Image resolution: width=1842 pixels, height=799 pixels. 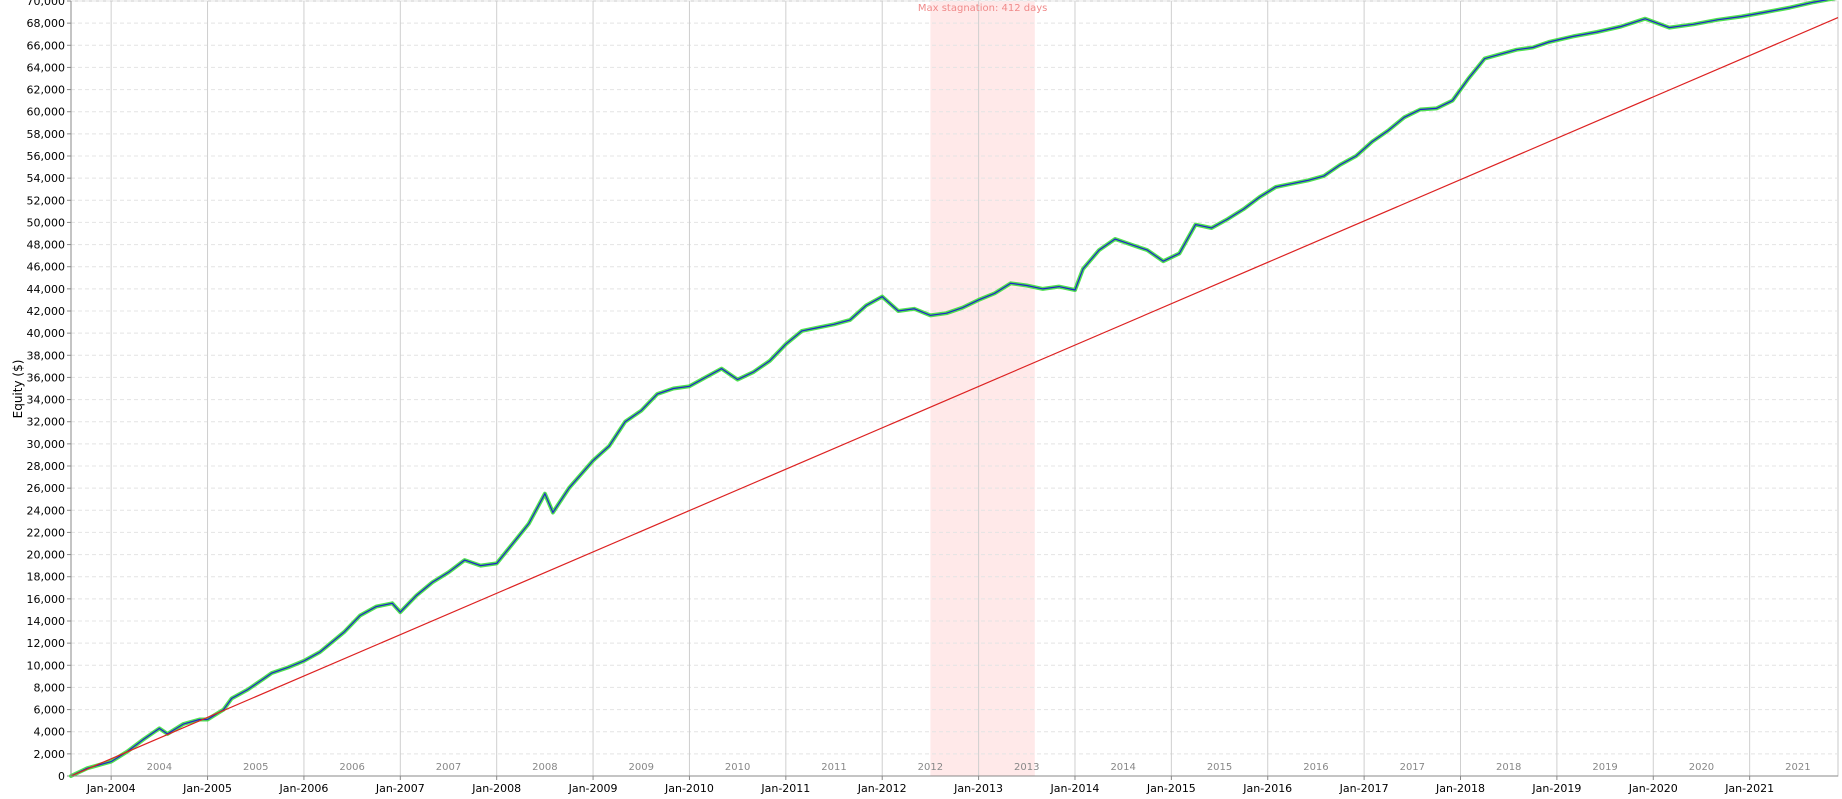 What do you see at coordinates (255, 767) in the screenshot?
I see `year-label: 2005` at bounding box center [255, 767].